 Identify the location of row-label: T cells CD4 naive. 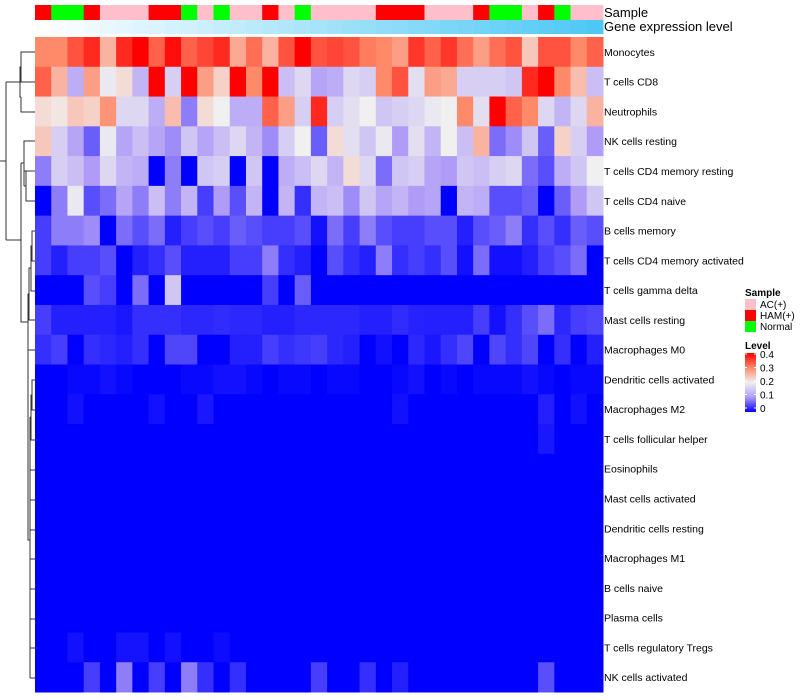
(645, 202).